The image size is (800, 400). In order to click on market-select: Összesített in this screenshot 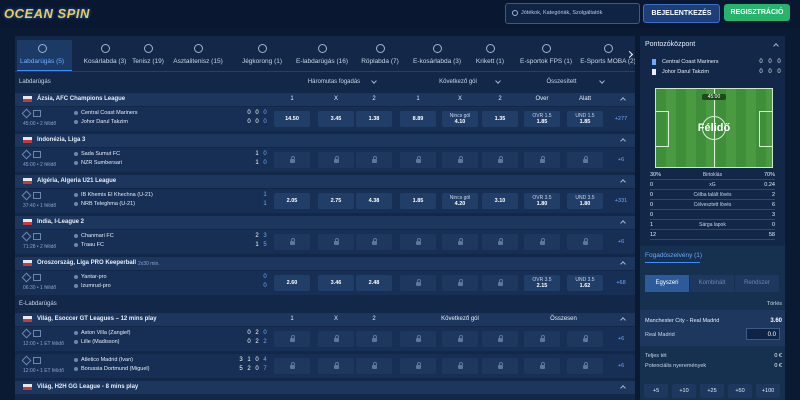, I will do `click(561, 82)`.